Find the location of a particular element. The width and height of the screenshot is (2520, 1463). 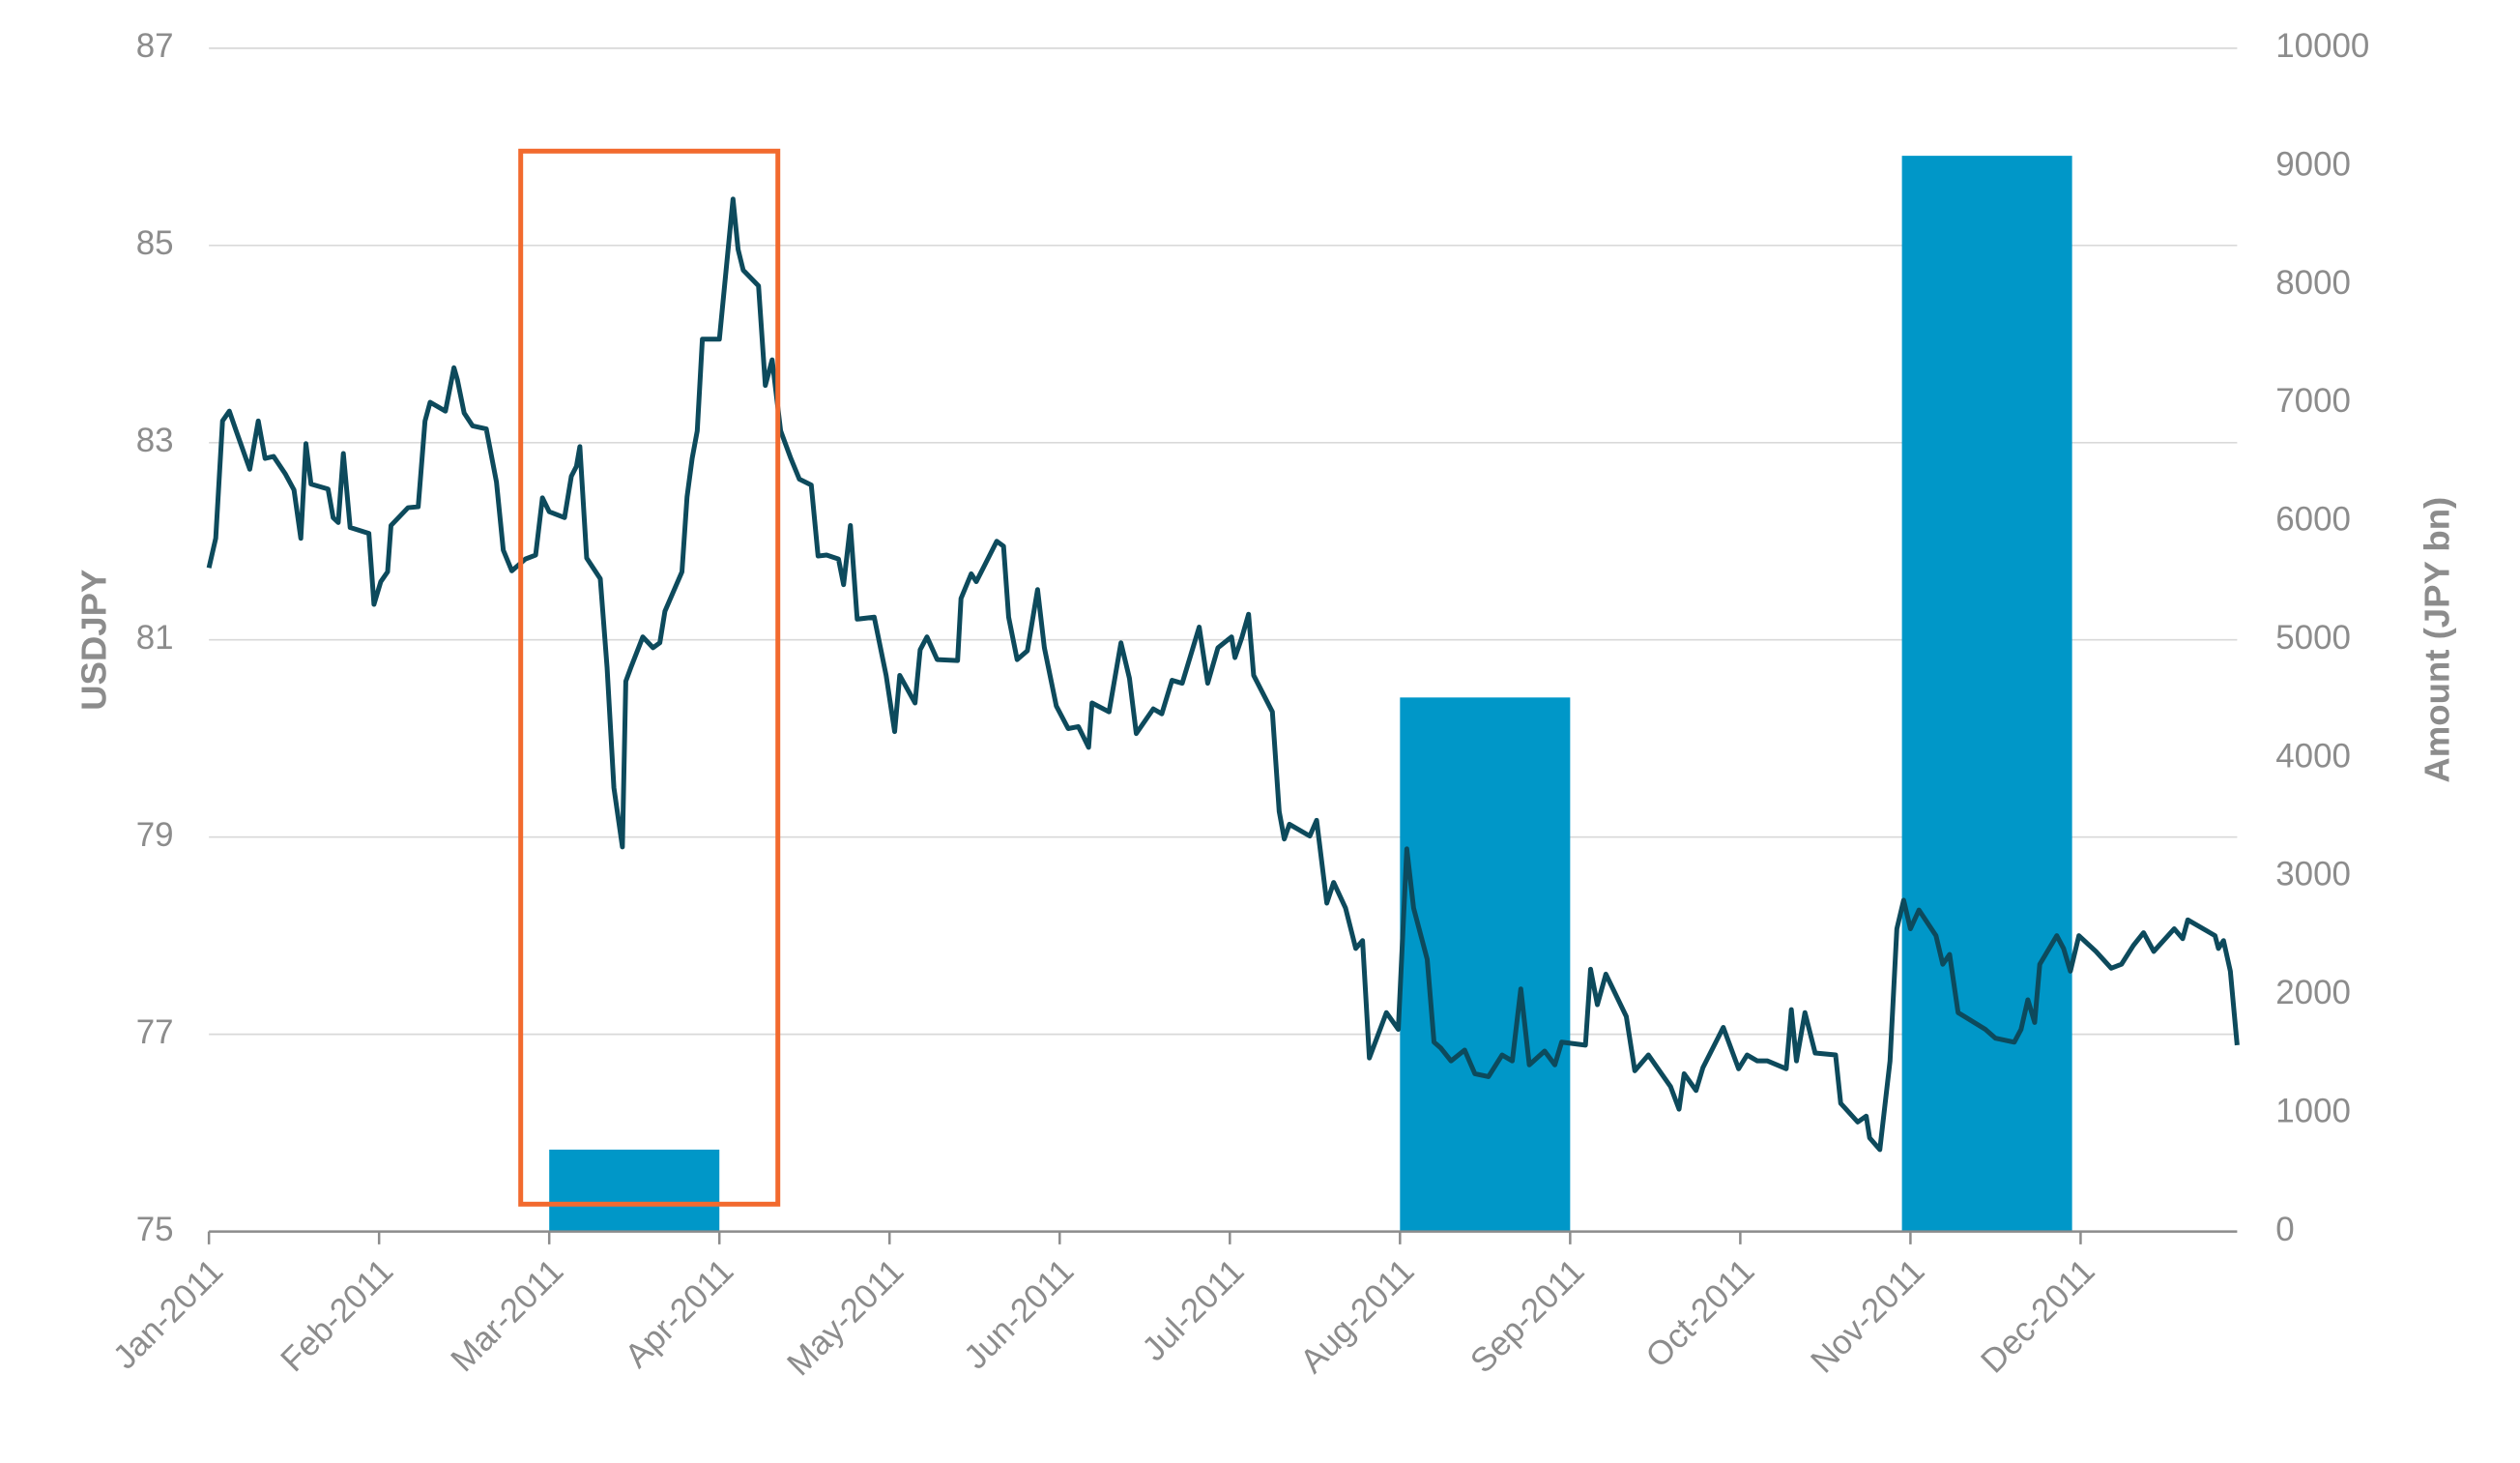

y2-axis-title: Amount (JPY bn) is located at coordinates (2437, 640).